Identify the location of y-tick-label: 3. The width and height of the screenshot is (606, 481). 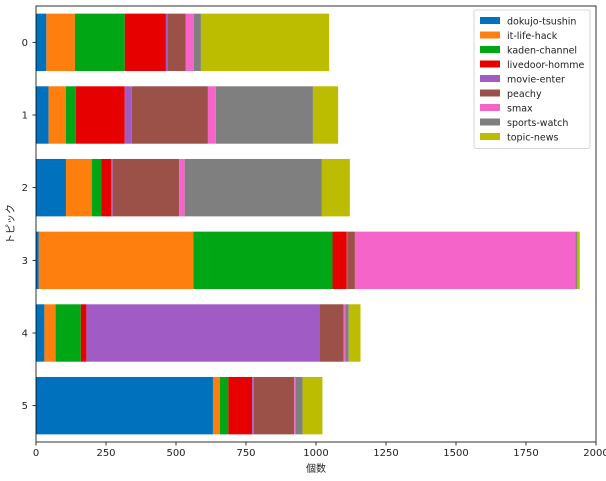
(25, 261).